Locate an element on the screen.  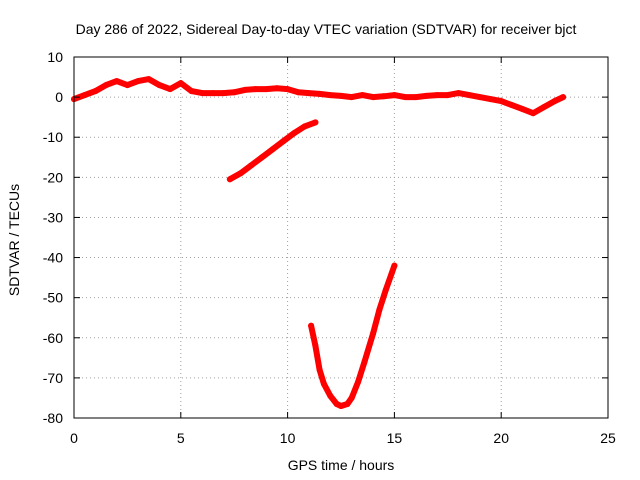
x-tick-label: 25 is located at coordinates (608, 438).